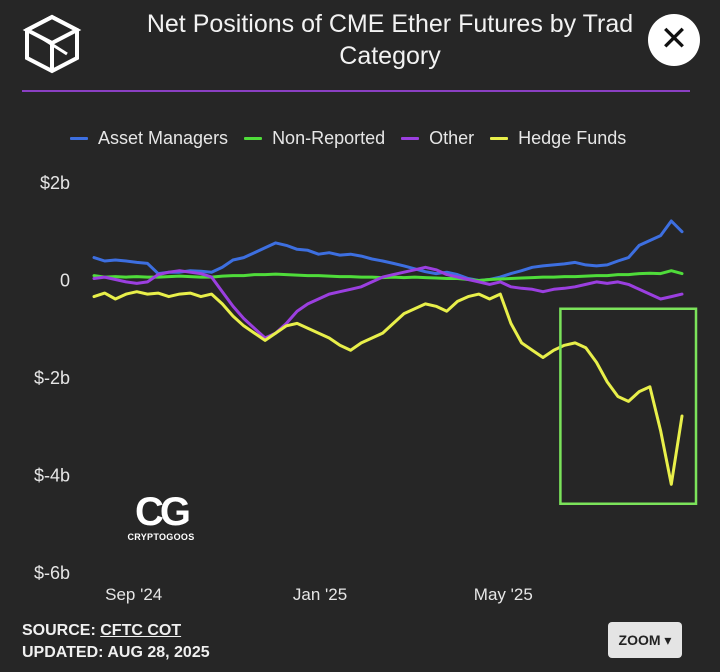  What do you see at coordinates (65, 281) in the screenshot?
I see `y-tick-label: 0` at bounding box center [65, 281].